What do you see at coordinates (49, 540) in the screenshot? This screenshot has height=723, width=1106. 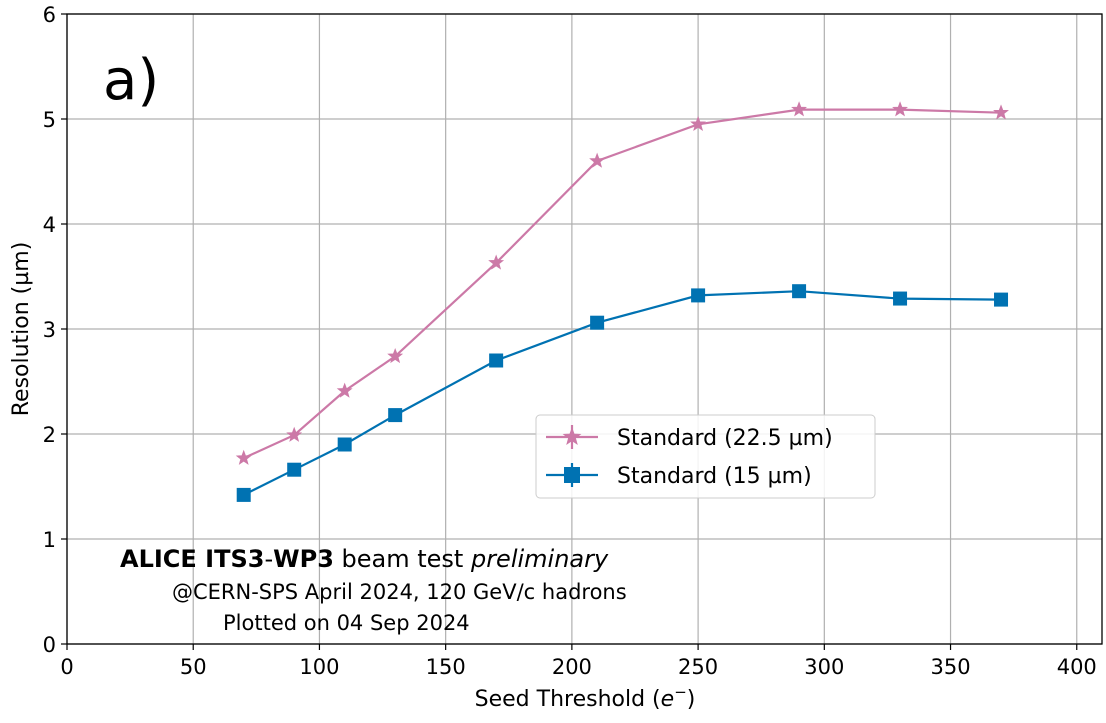 I see `y-tick-label: 1` at bounding box center [49, 540].